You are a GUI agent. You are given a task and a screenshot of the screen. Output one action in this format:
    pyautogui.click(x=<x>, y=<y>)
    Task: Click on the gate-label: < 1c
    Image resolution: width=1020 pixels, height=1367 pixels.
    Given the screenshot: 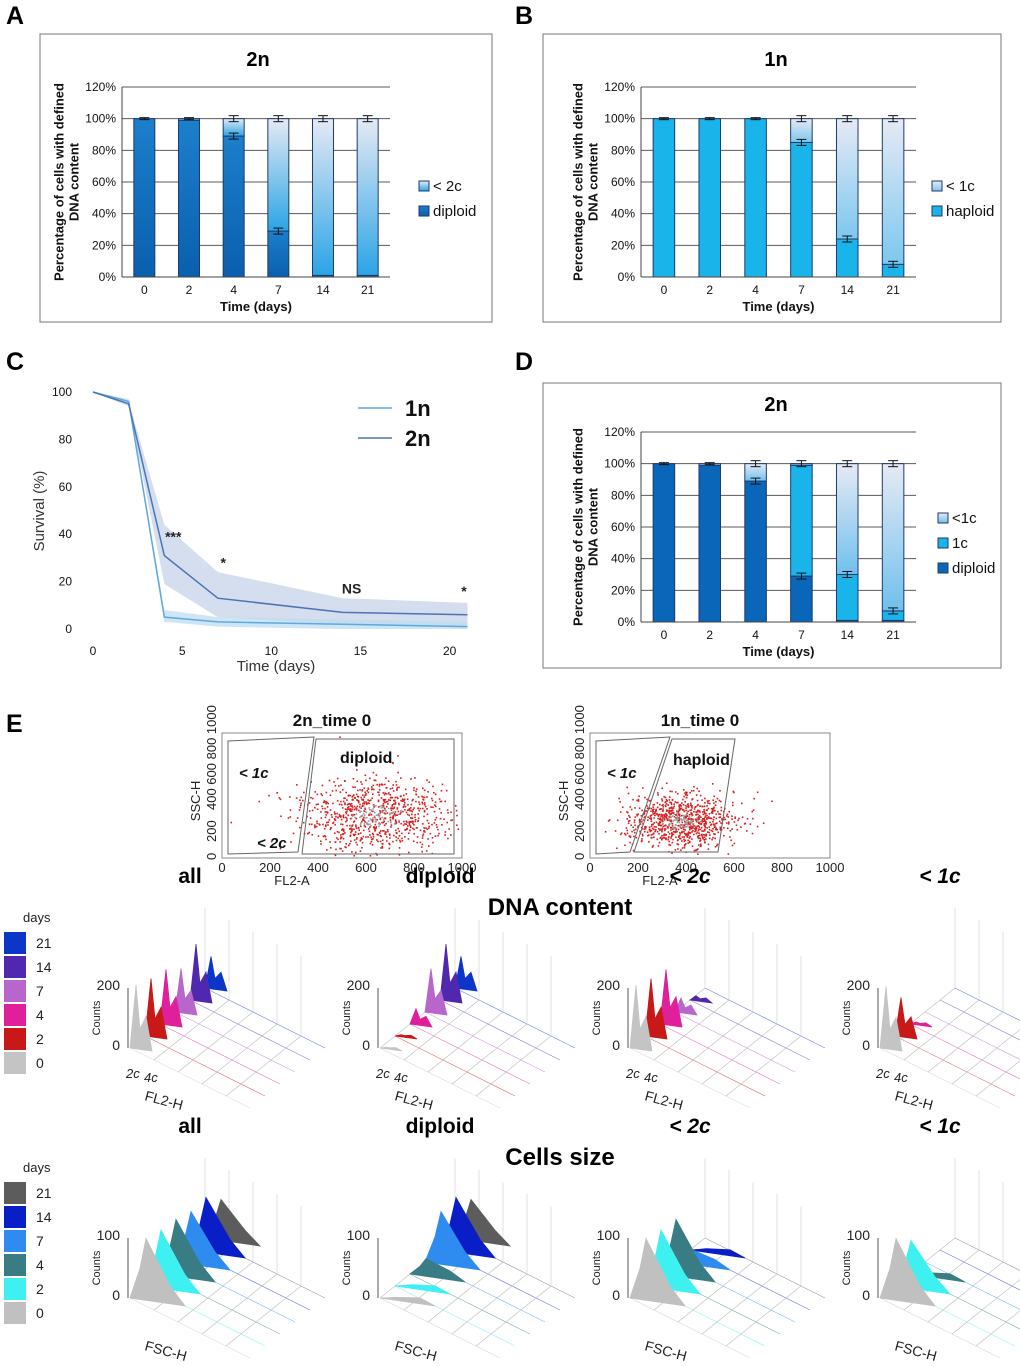 What is the action you would take?
    pyautogui.click(x=622, y=773)
    